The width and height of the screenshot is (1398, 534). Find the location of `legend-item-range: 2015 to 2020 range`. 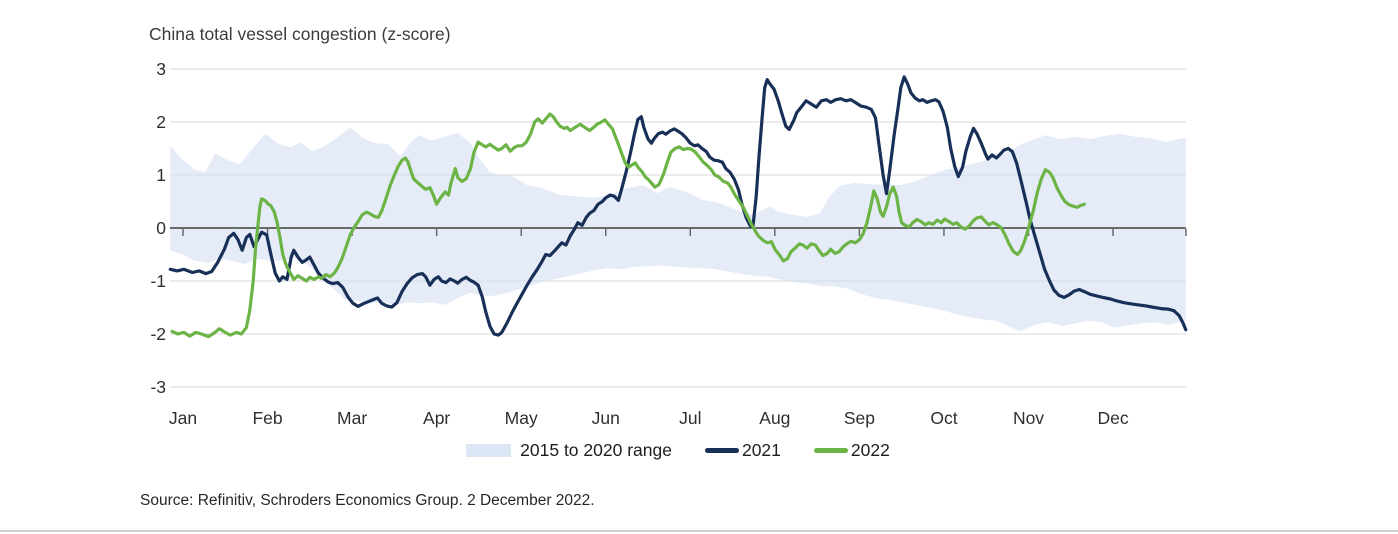

legend-item-range: 2015 to 2020 range is located at coordinates (569, 450).